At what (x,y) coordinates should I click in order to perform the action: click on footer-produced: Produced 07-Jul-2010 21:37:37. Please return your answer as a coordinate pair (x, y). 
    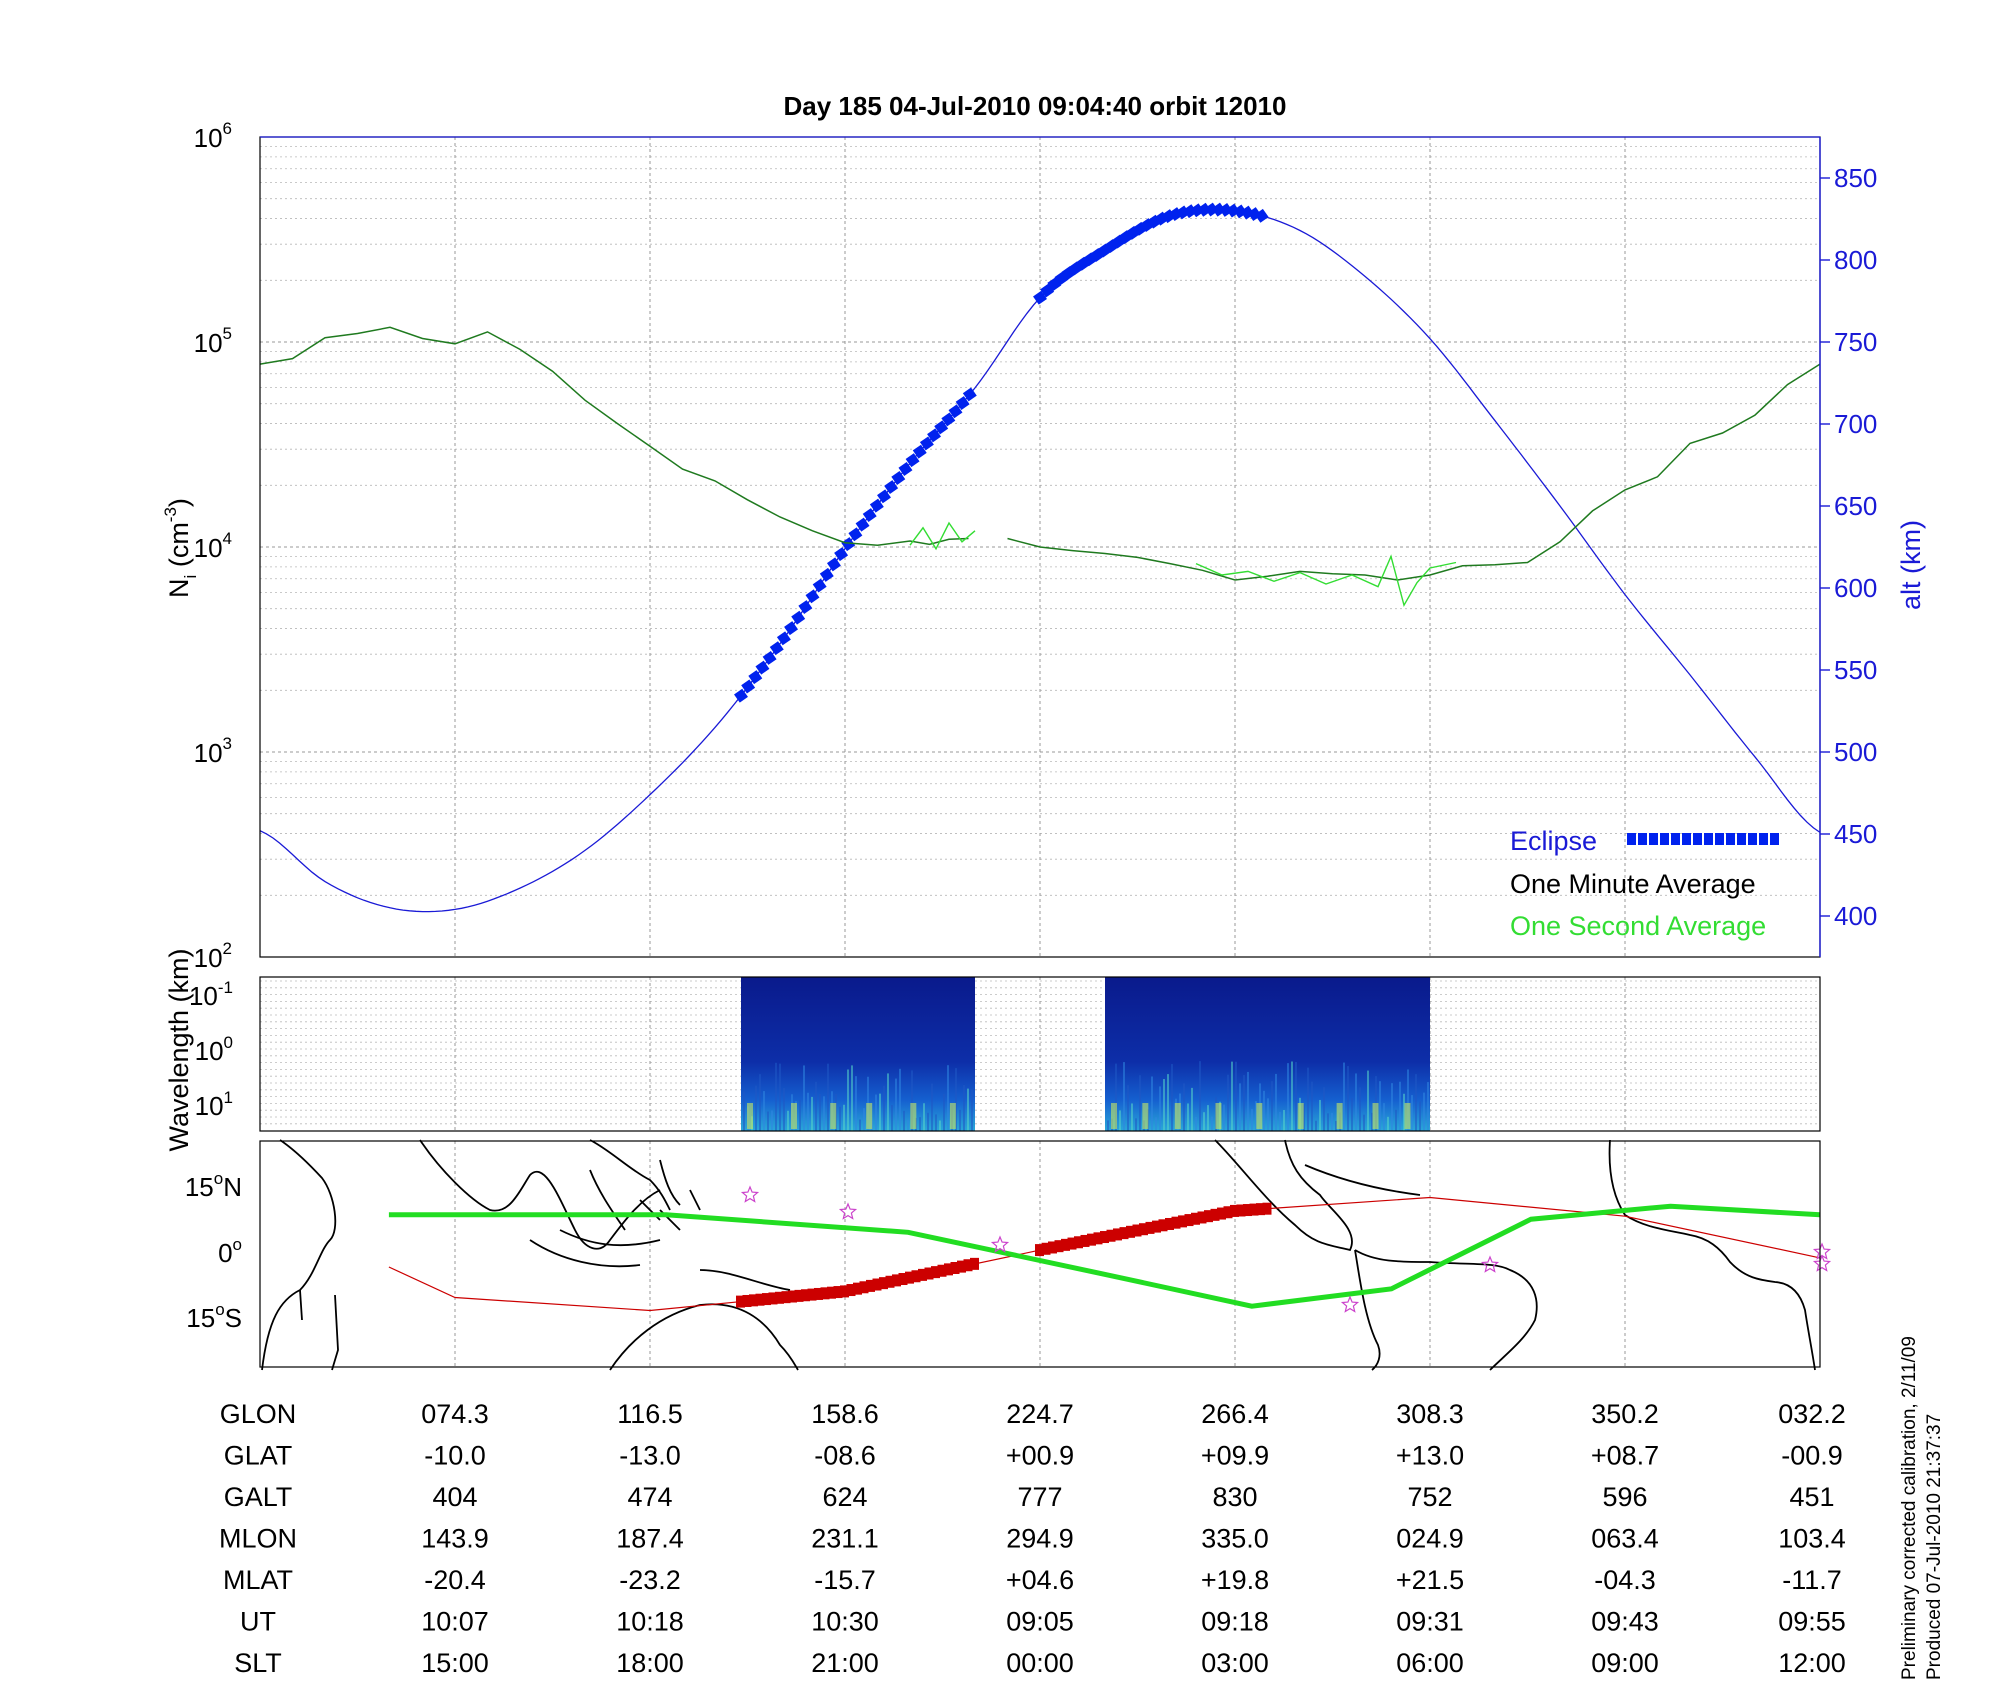
    Looking at the image, I should click on (1934, 1547).